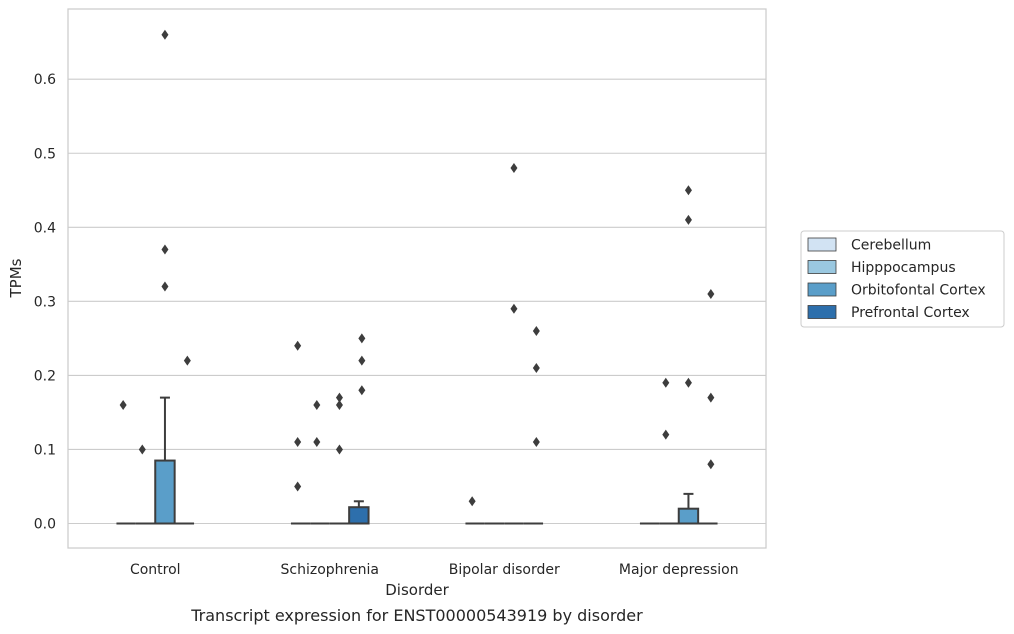 This screenshot has width=1014, height=634. I want to click on y-tick-label: 0.3, so click(45, 302).